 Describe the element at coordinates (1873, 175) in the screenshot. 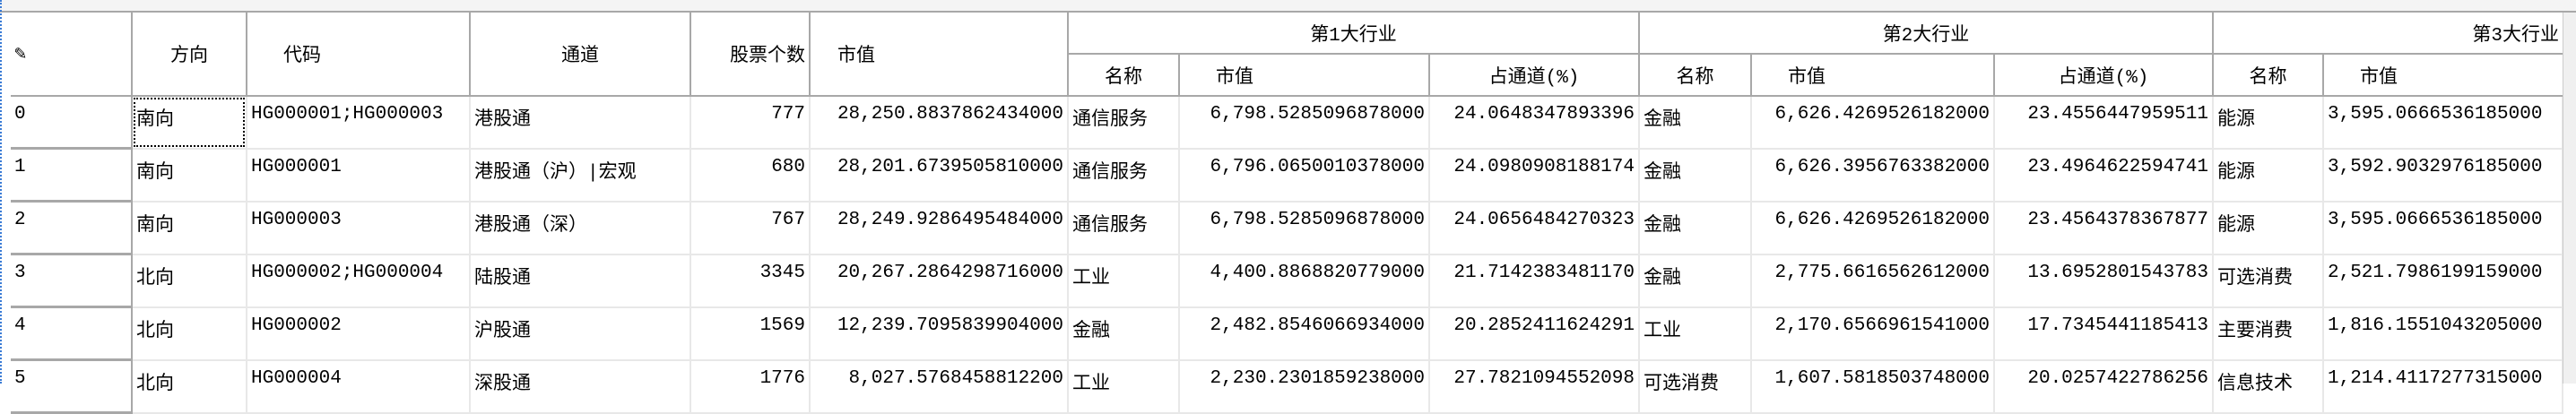

I see `ind2-mv-cell: 6,626.3956763382000` at that location.